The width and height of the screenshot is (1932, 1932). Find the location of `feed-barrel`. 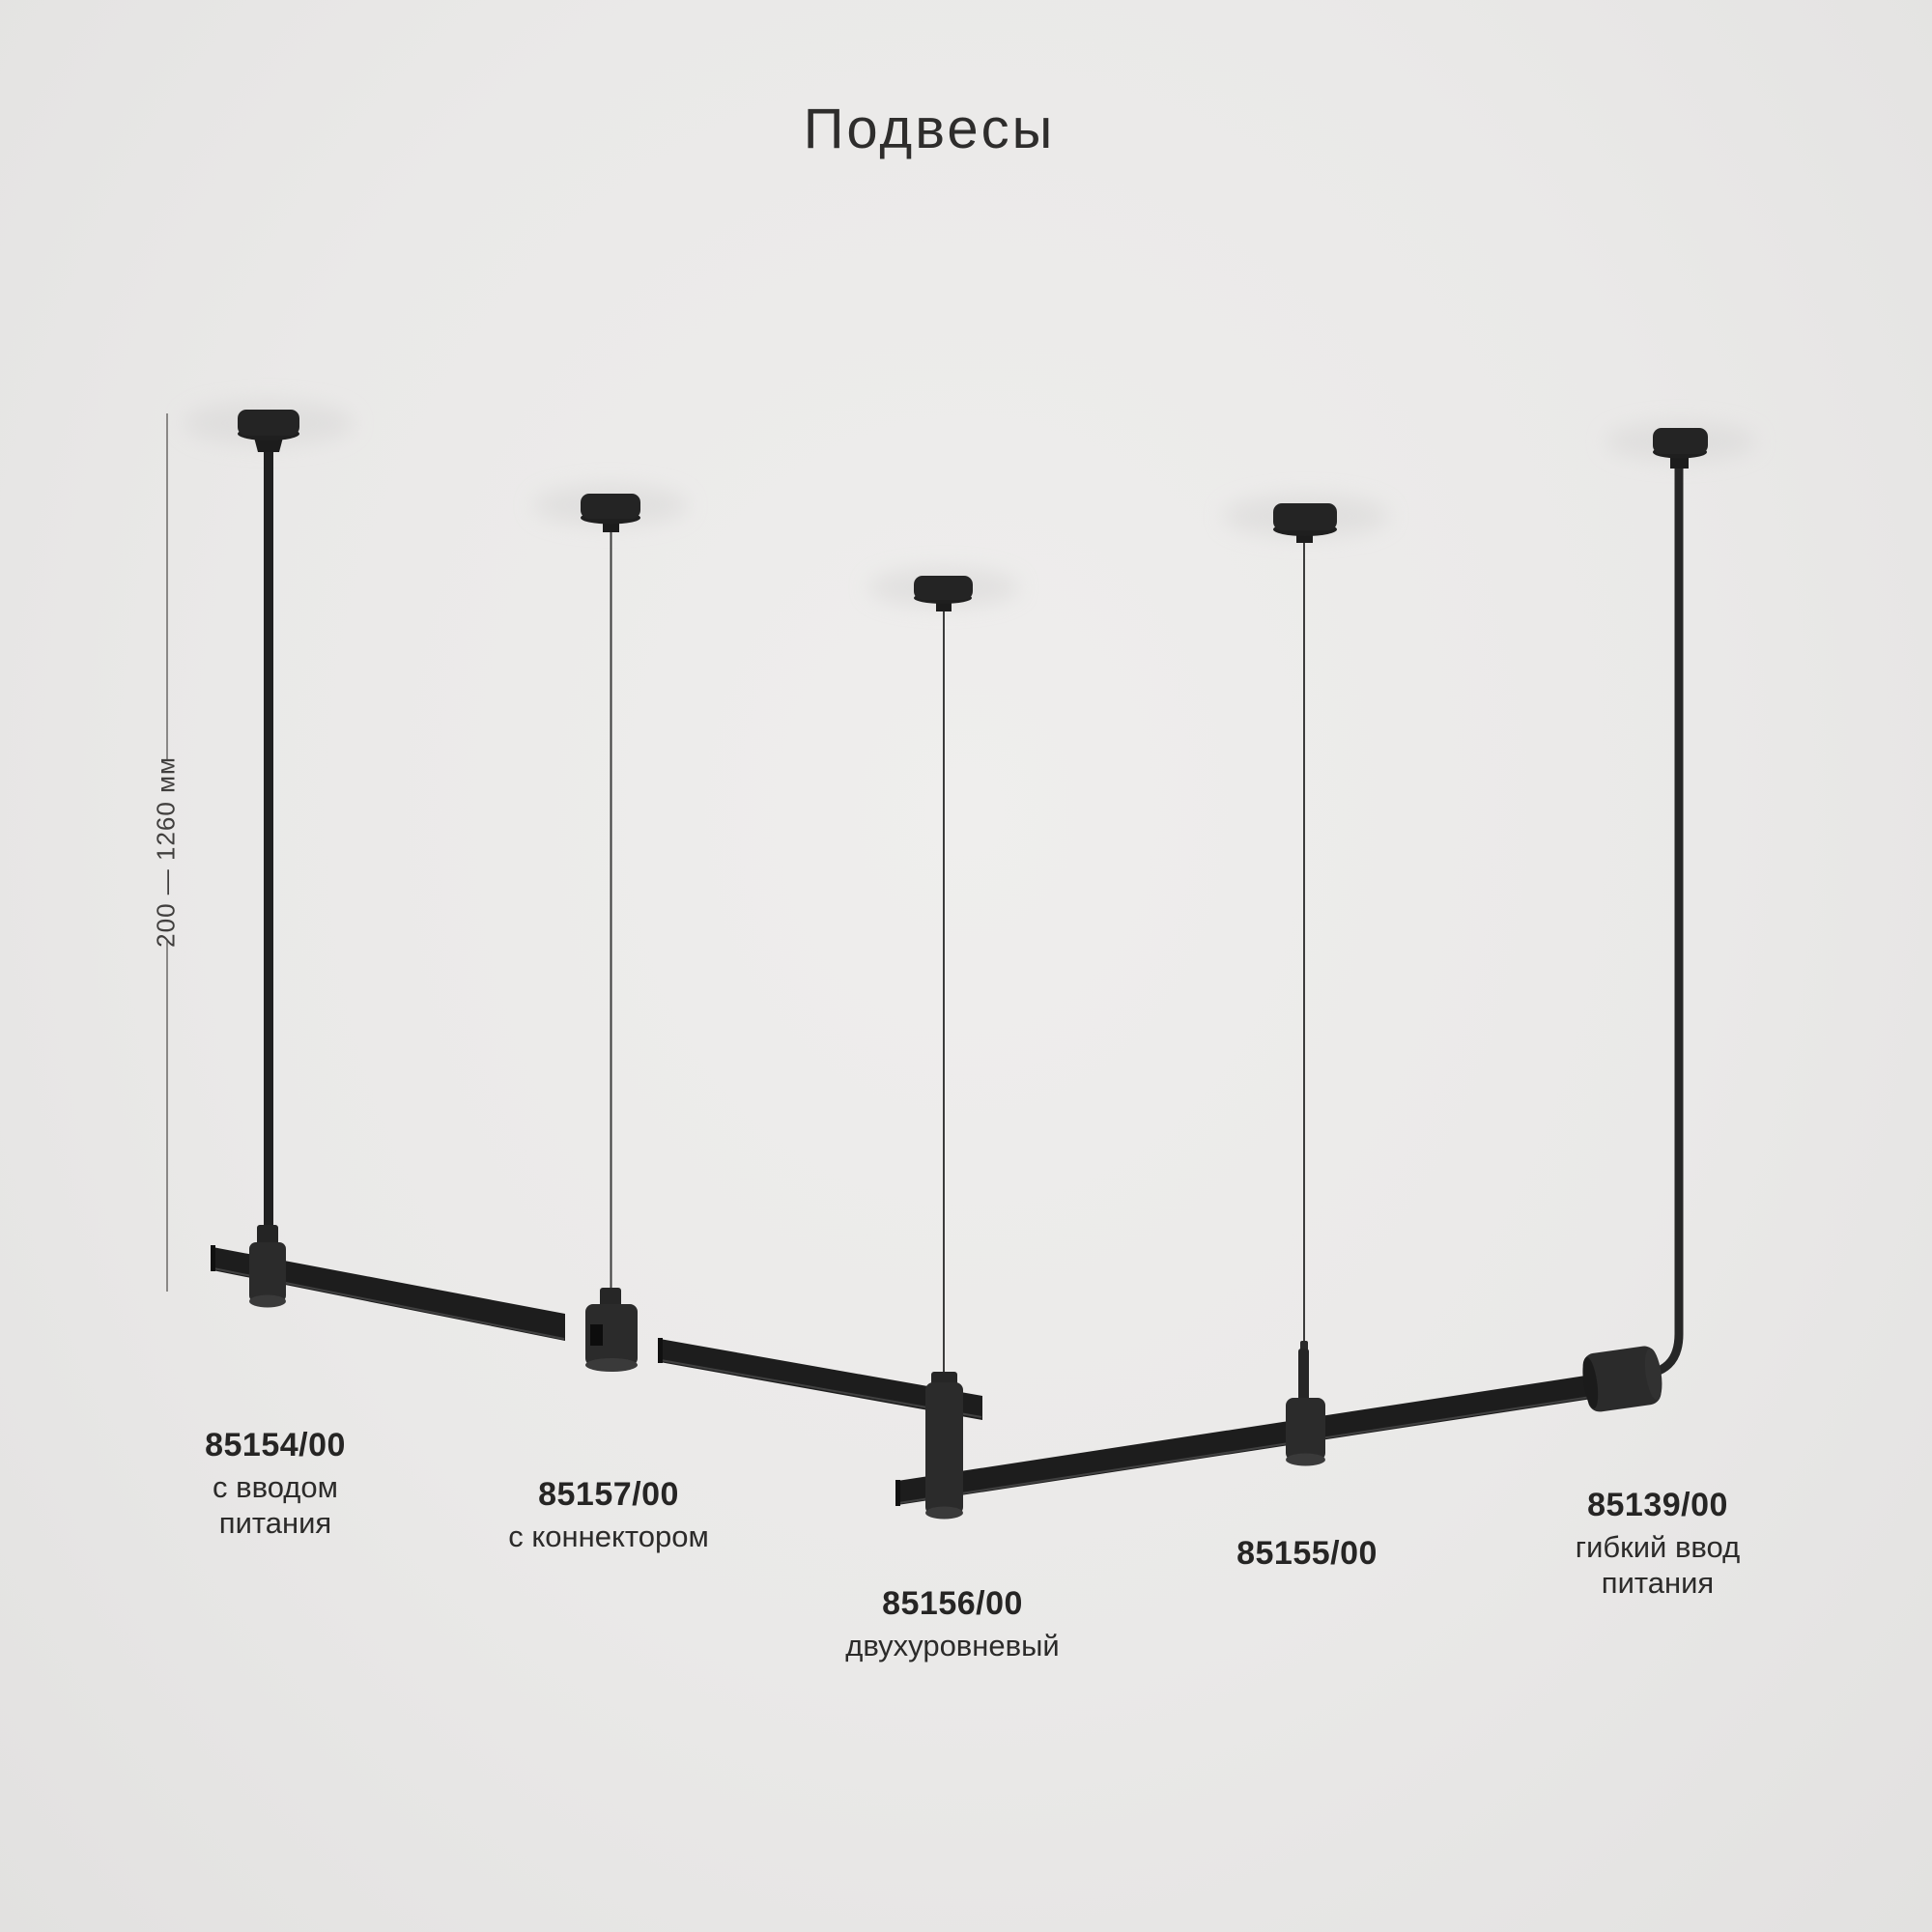

feed-barrel is located at coordinates (1622, 1379).